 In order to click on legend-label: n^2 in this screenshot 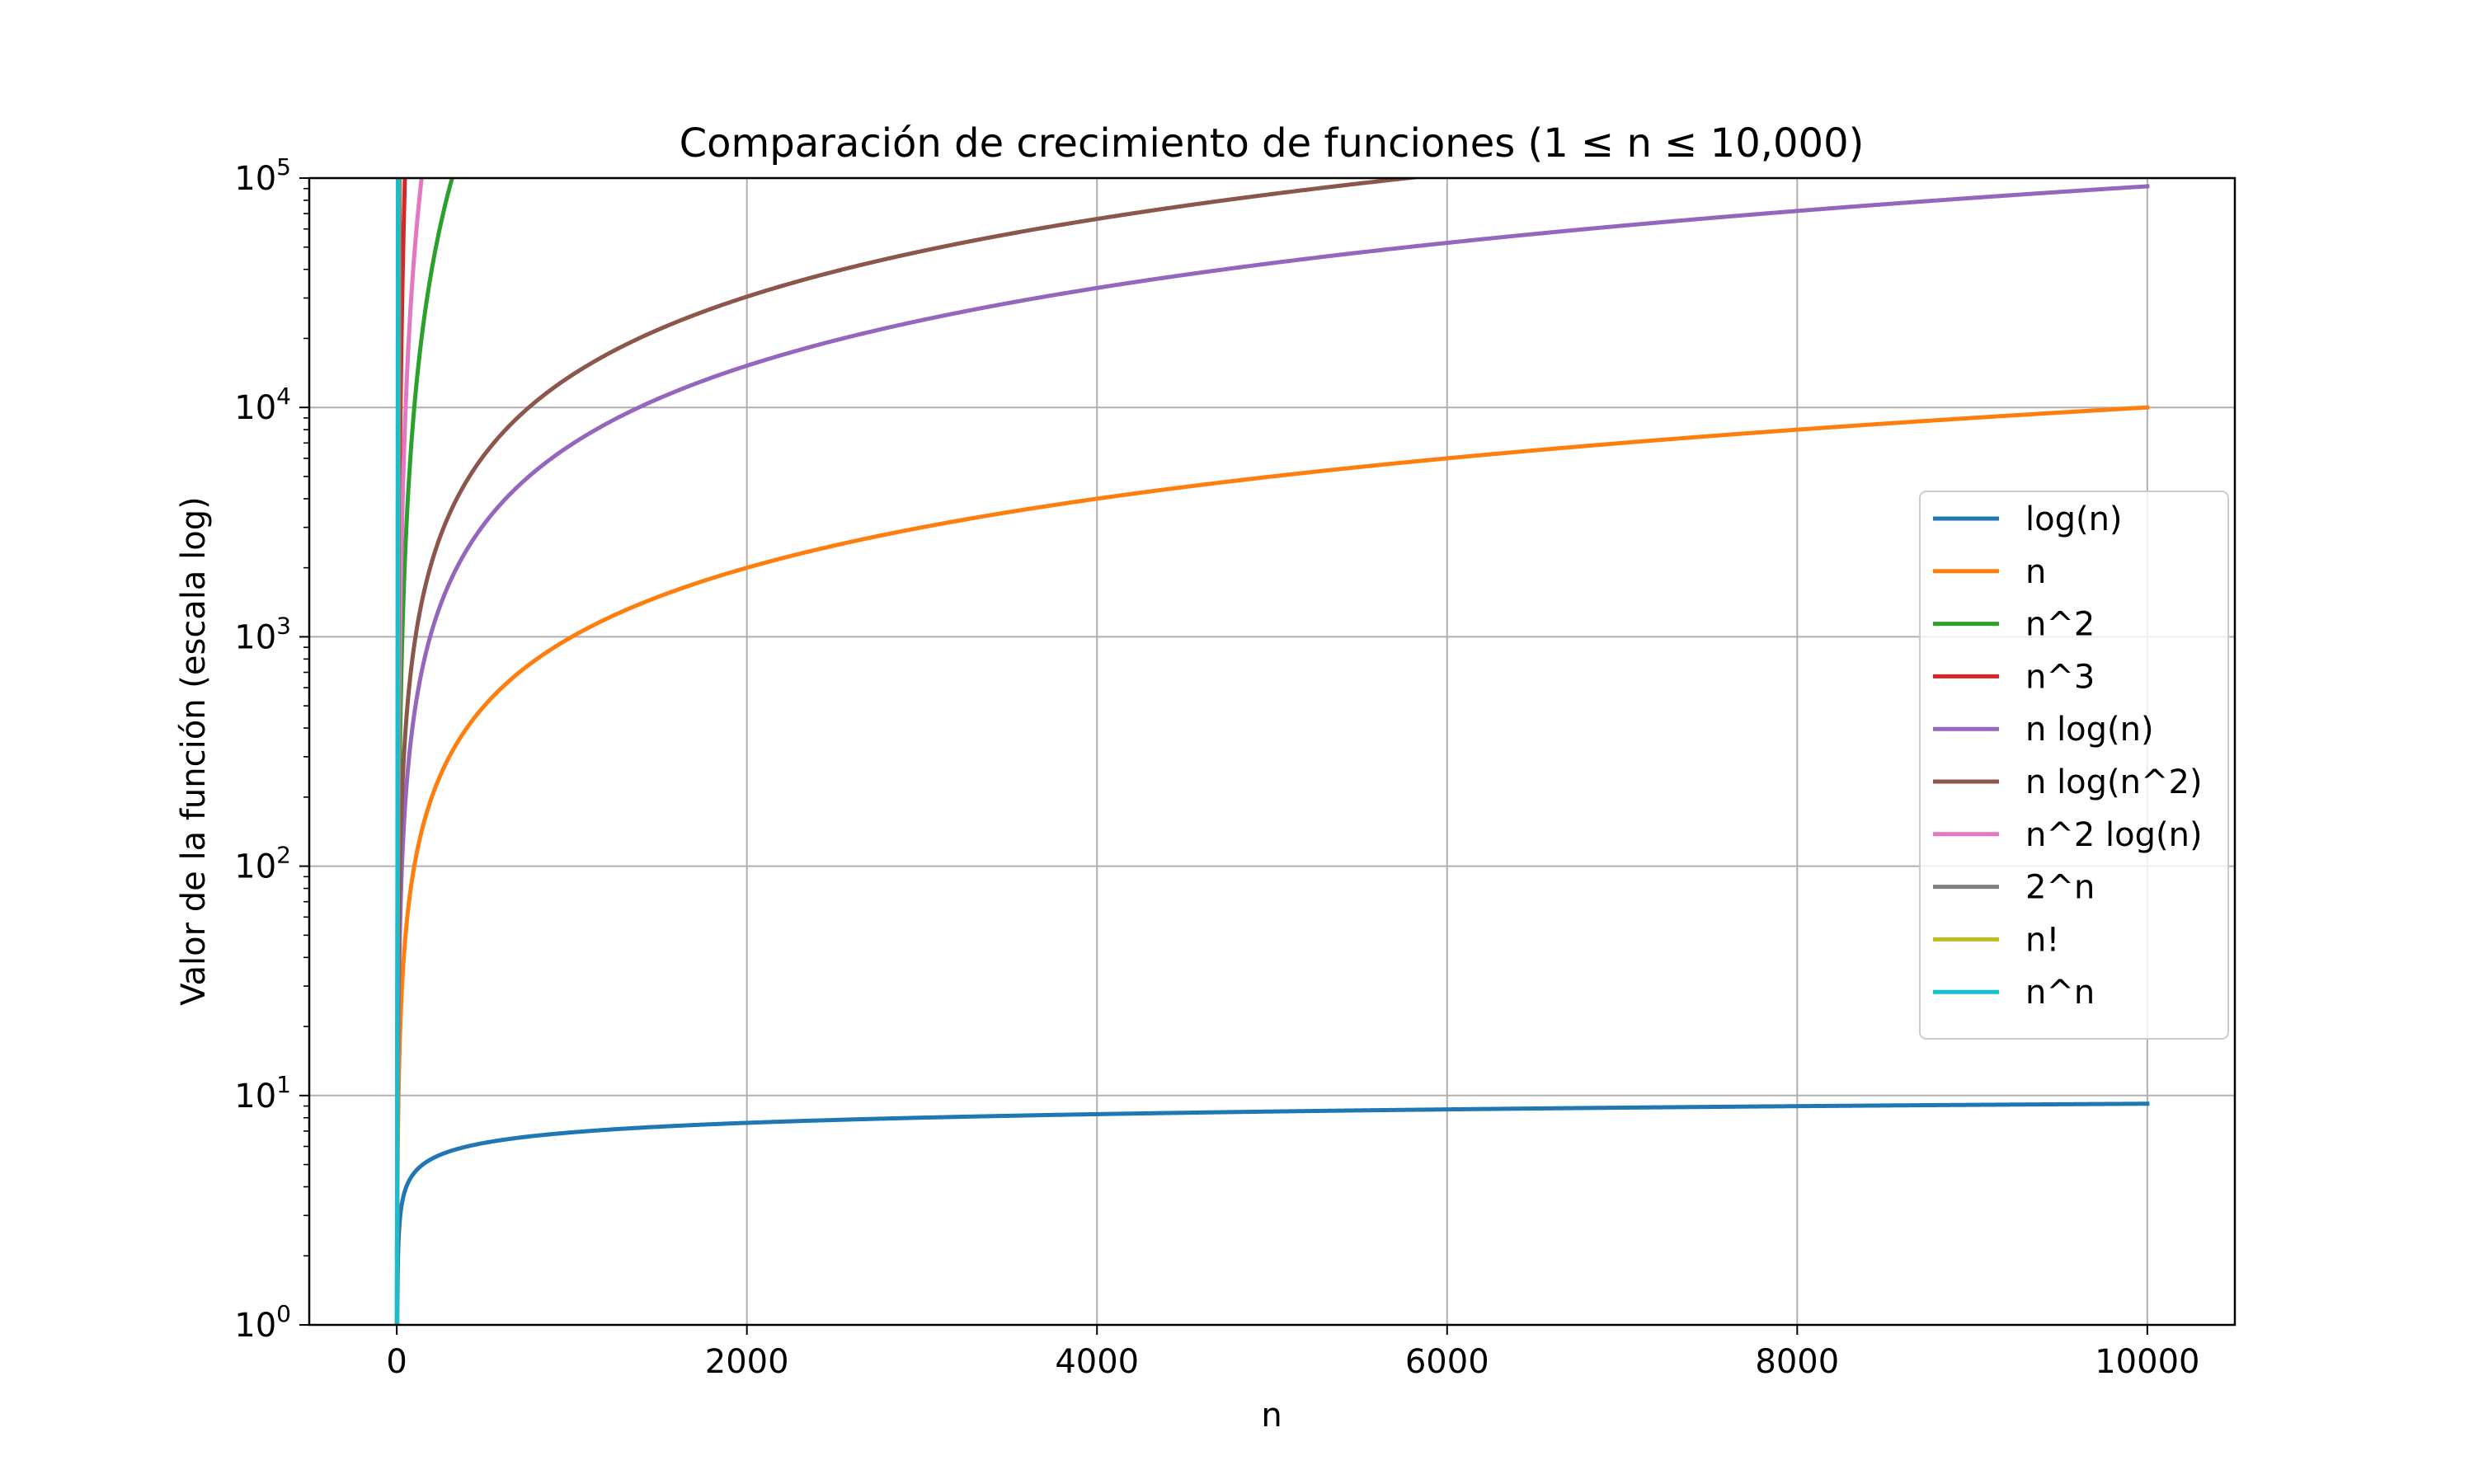, I will do `click(2060, 625)`.